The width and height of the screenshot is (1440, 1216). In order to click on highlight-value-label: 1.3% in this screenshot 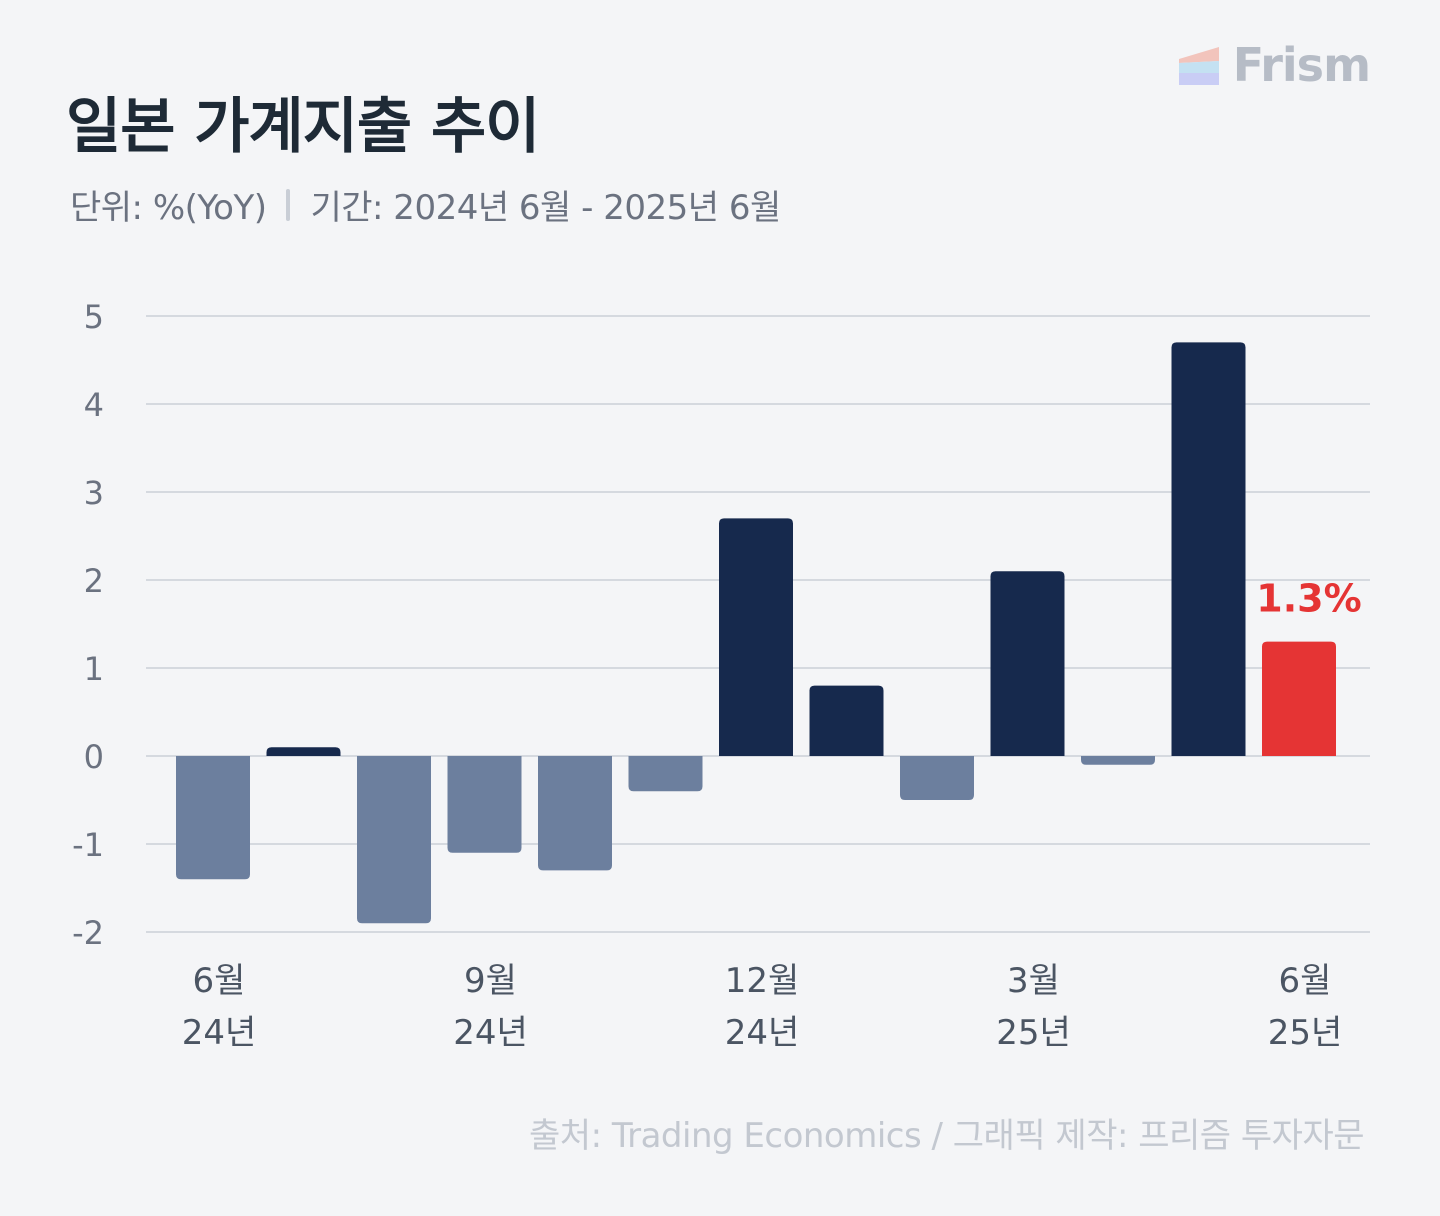, I will do `click(1308, 599)`.